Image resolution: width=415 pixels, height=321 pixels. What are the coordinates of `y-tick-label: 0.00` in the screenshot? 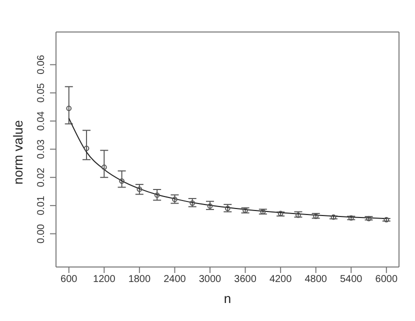 It's located at (41, 234).